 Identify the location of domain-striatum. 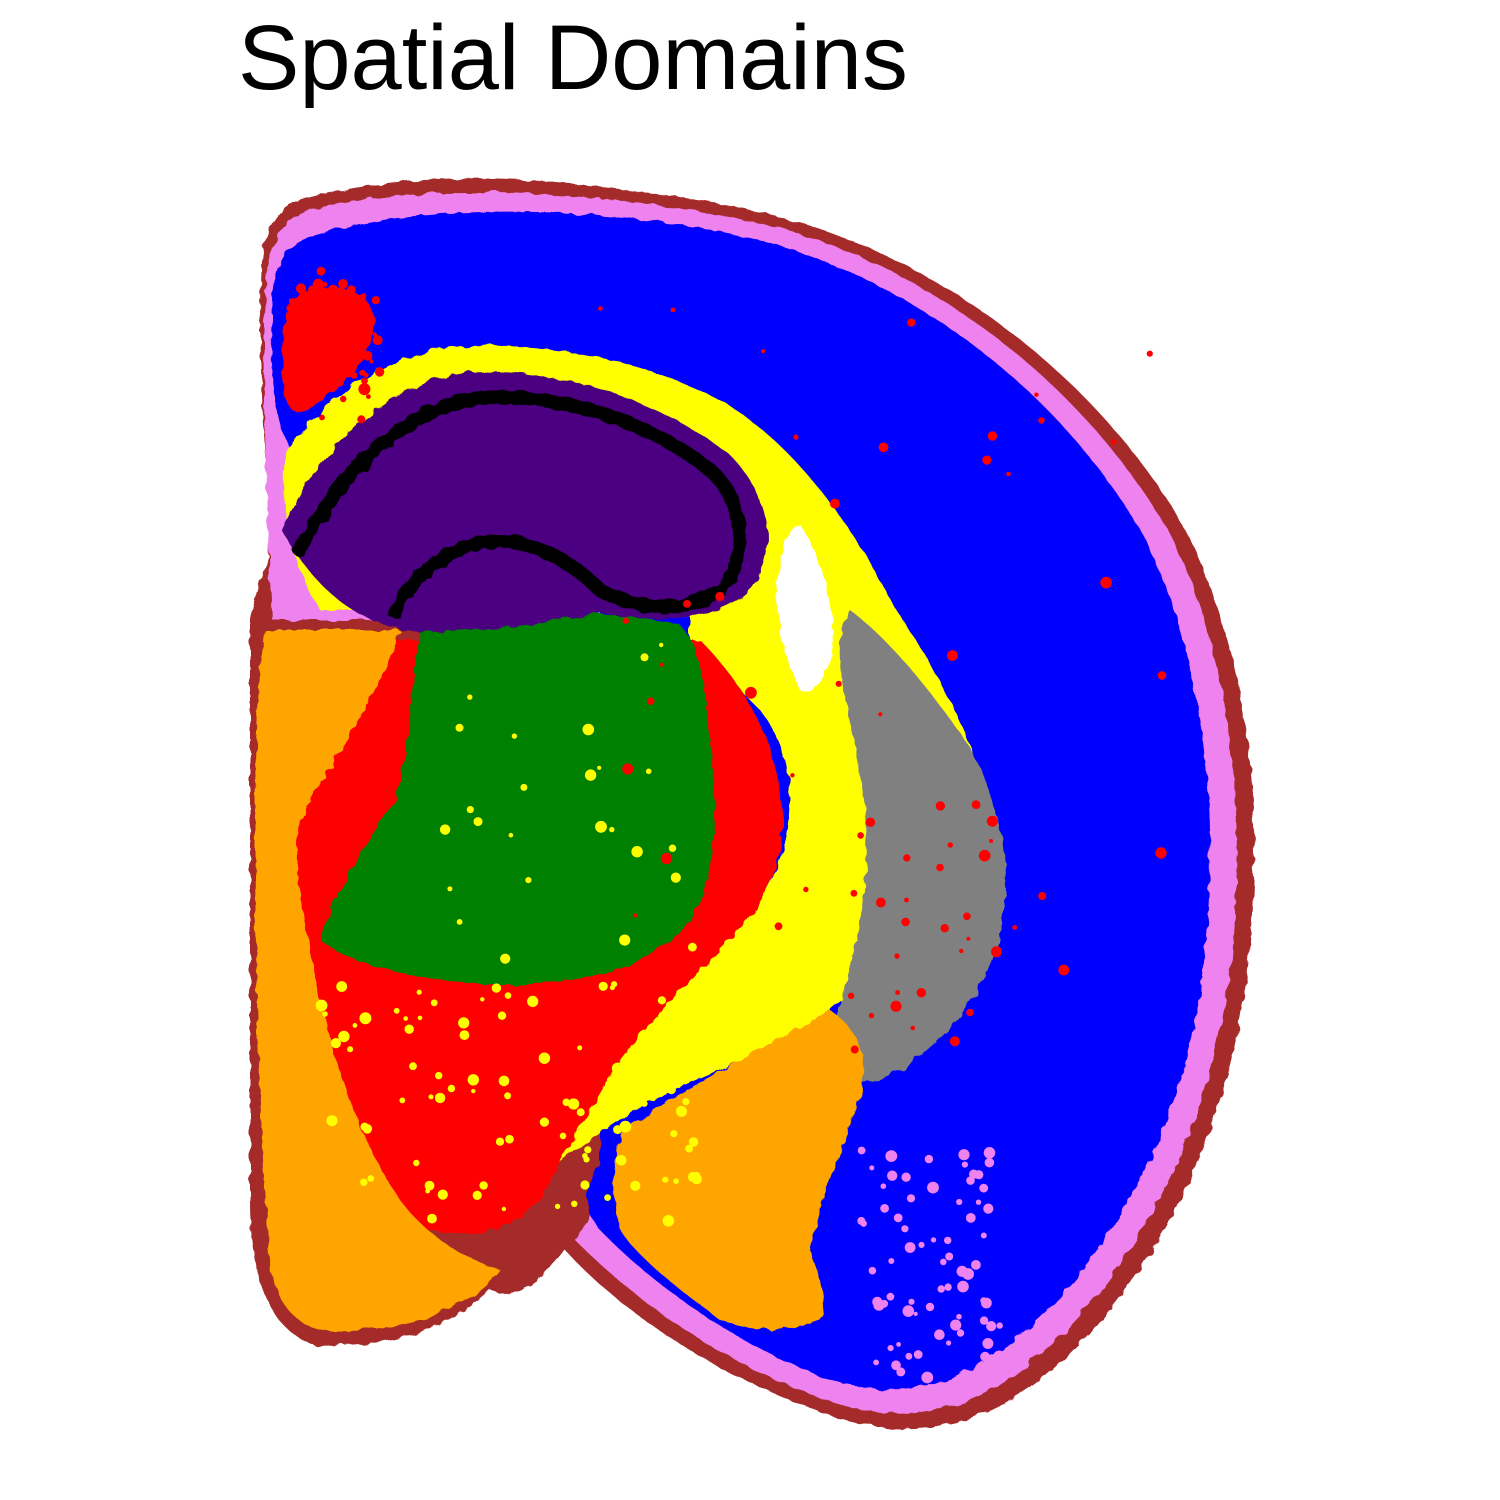
(915, 847).